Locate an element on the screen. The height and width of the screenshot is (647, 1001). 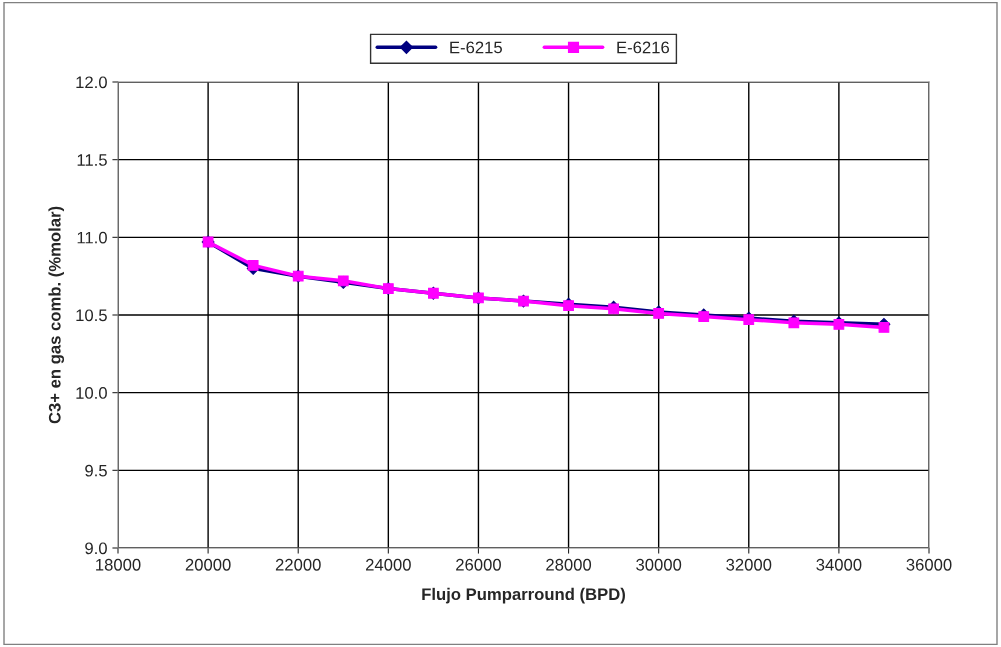
x-tick-label: 22000 is located at coordinates (298, 564).